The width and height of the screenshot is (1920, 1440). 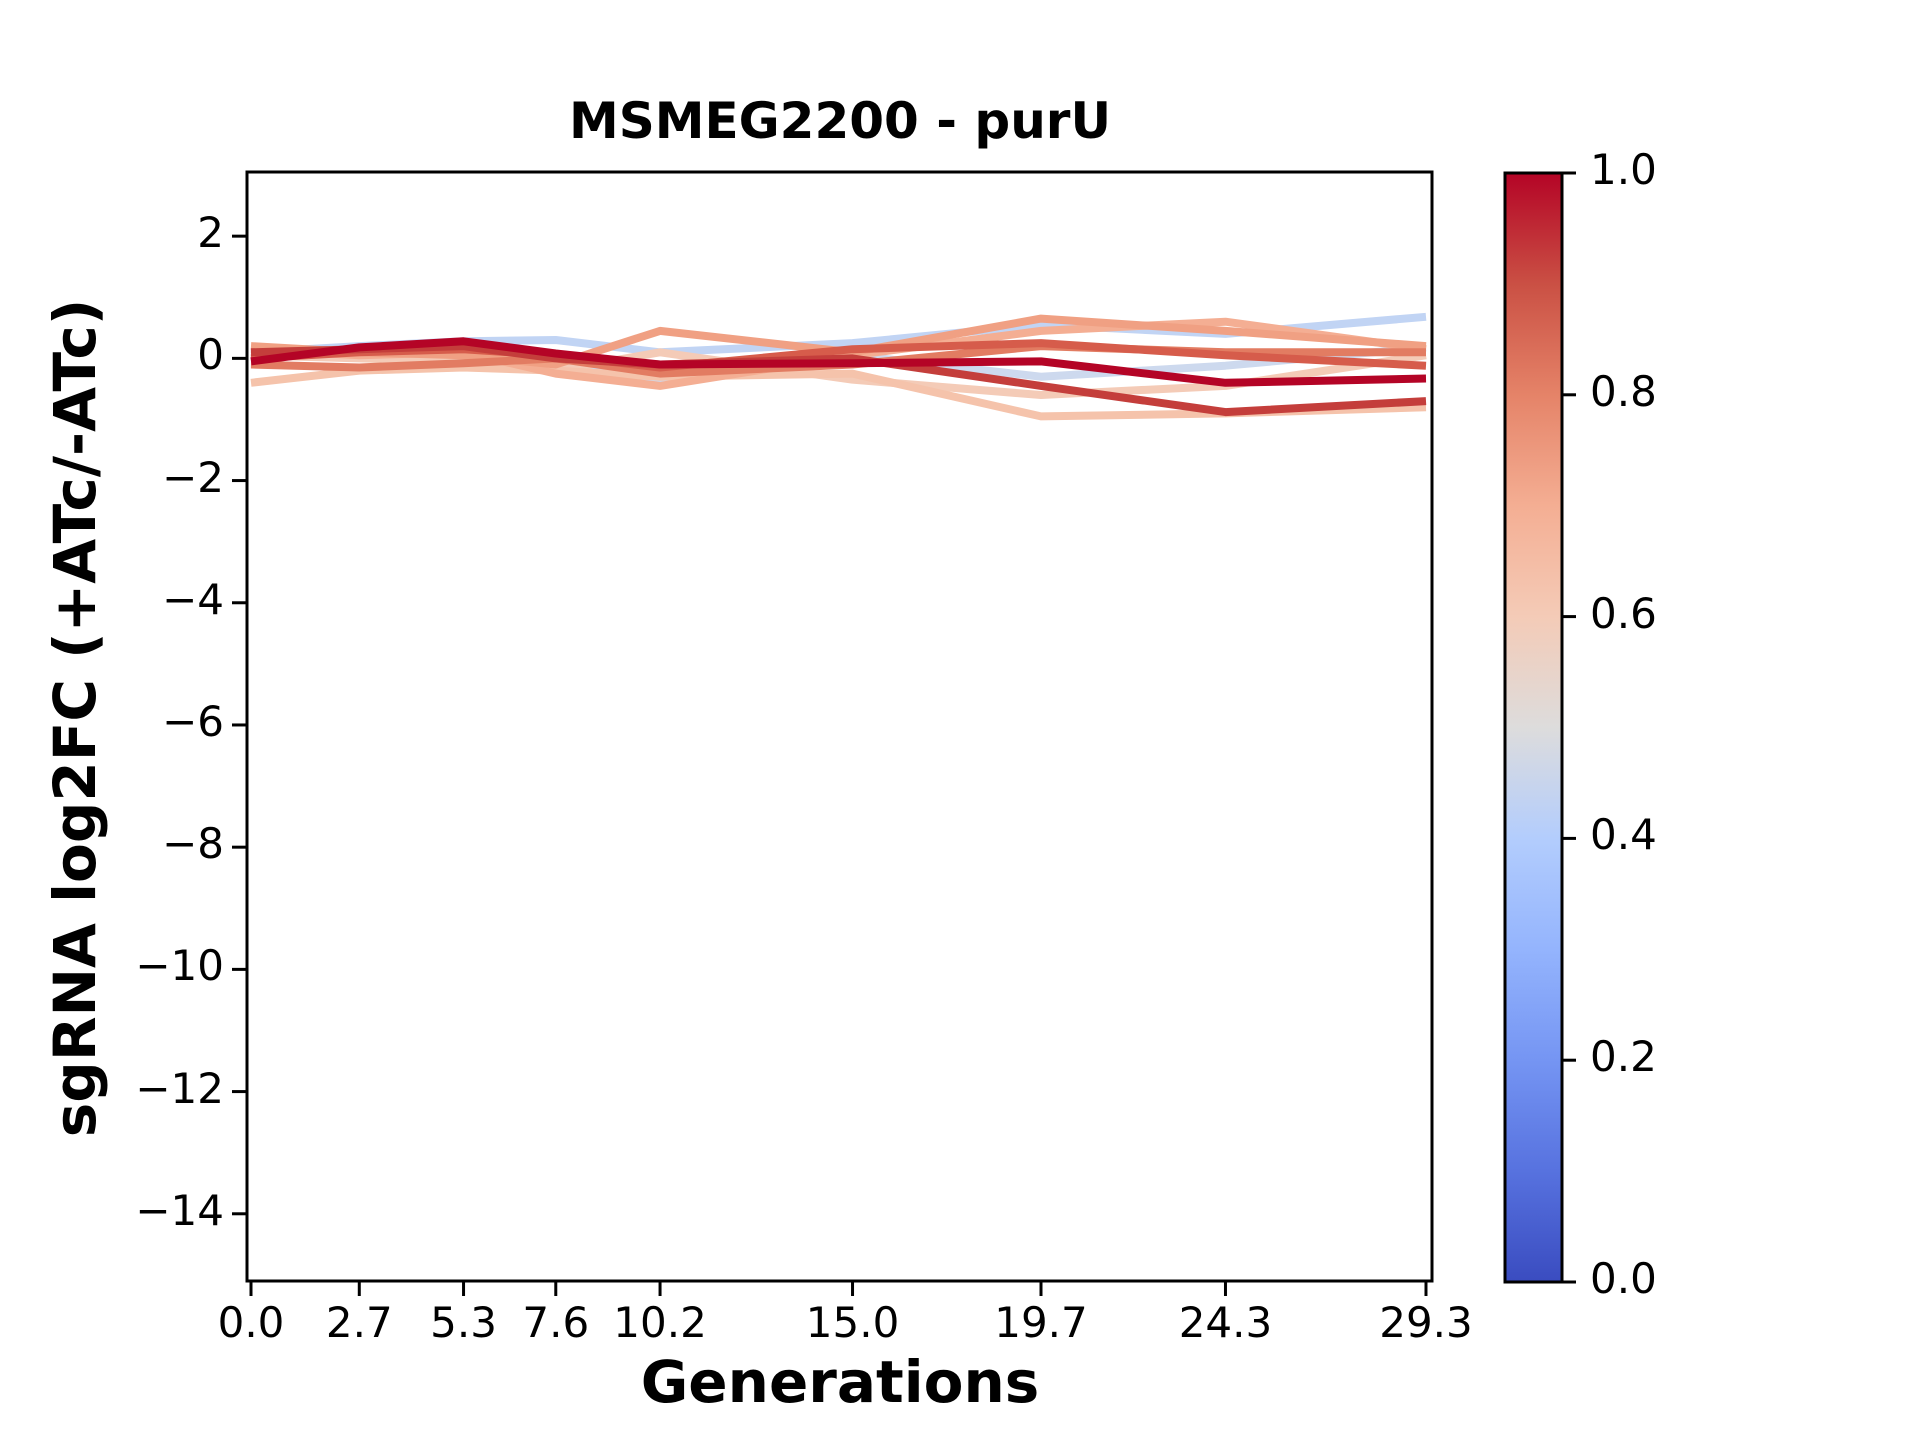 I want to click on x-tick-label: 24.3, so click(x=1225, y=1322).